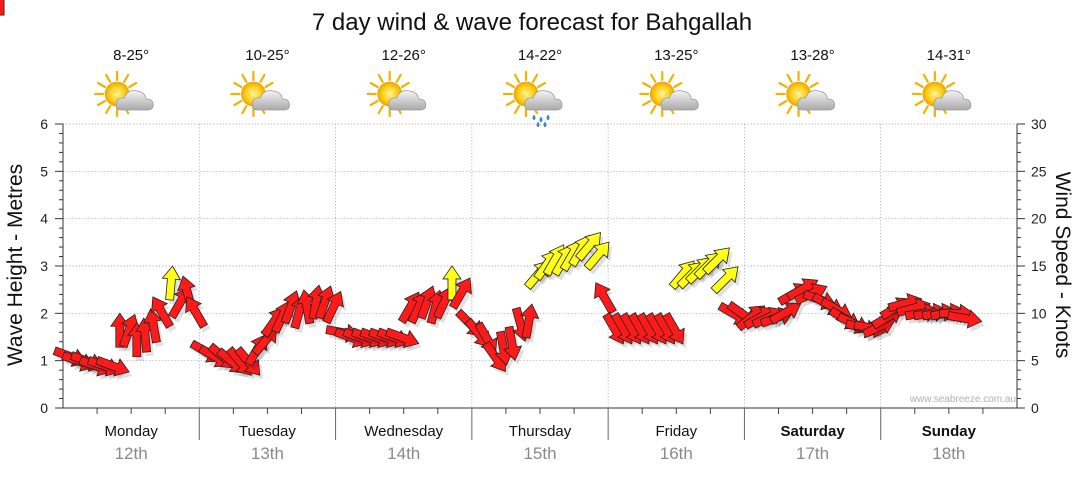 This screenshot has width=1080, height=480. I want to click on temp-range: 13-25°, so click(676, 55).